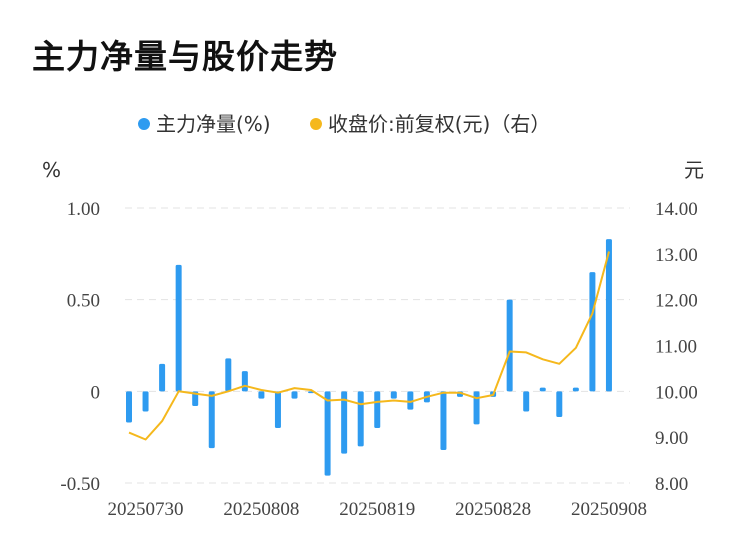  I want to click on left-axis-unit: %, so click(51, 170).